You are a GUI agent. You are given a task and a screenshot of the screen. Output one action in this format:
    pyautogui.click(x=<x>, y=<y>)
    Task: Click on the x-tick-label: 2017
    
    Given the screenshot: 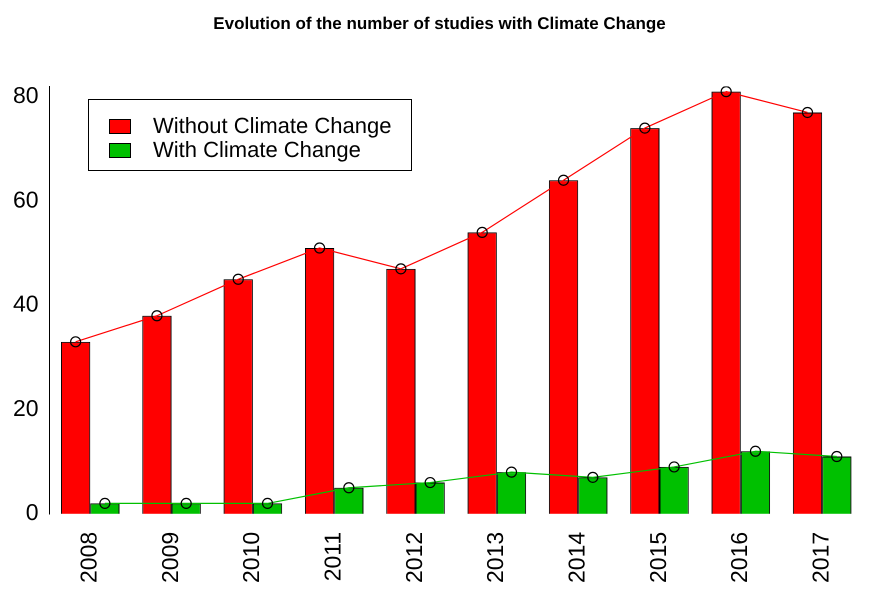 What is the action you would take?
    pyautogui.click(x=820, y=558)
    